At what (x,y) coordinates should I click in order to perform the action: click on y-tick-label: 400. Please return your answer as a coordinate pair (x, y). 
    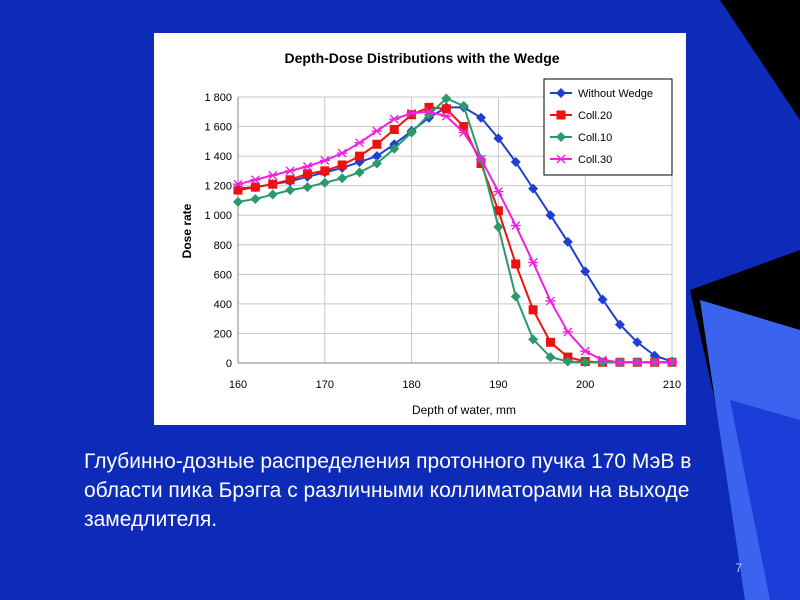
    Looking at the image, I should click on (223, 305).